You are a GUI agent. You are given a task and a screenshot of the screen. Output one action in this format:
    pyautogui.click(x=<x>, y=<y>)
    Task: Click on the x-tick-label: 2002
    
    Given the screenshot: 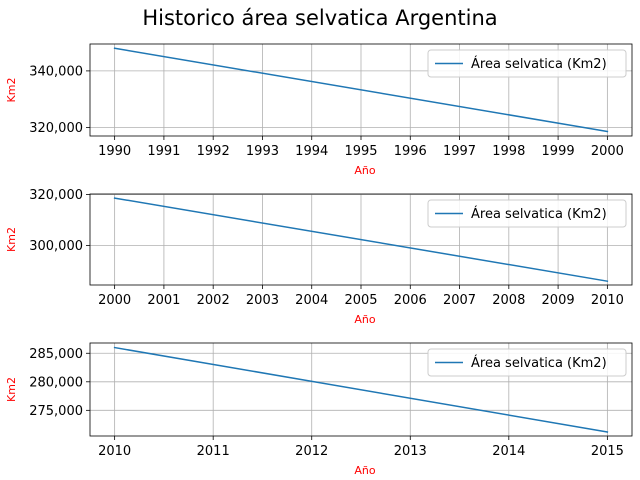 What is the action you would take?
    pyautogui.click(x=213, y=300)
    